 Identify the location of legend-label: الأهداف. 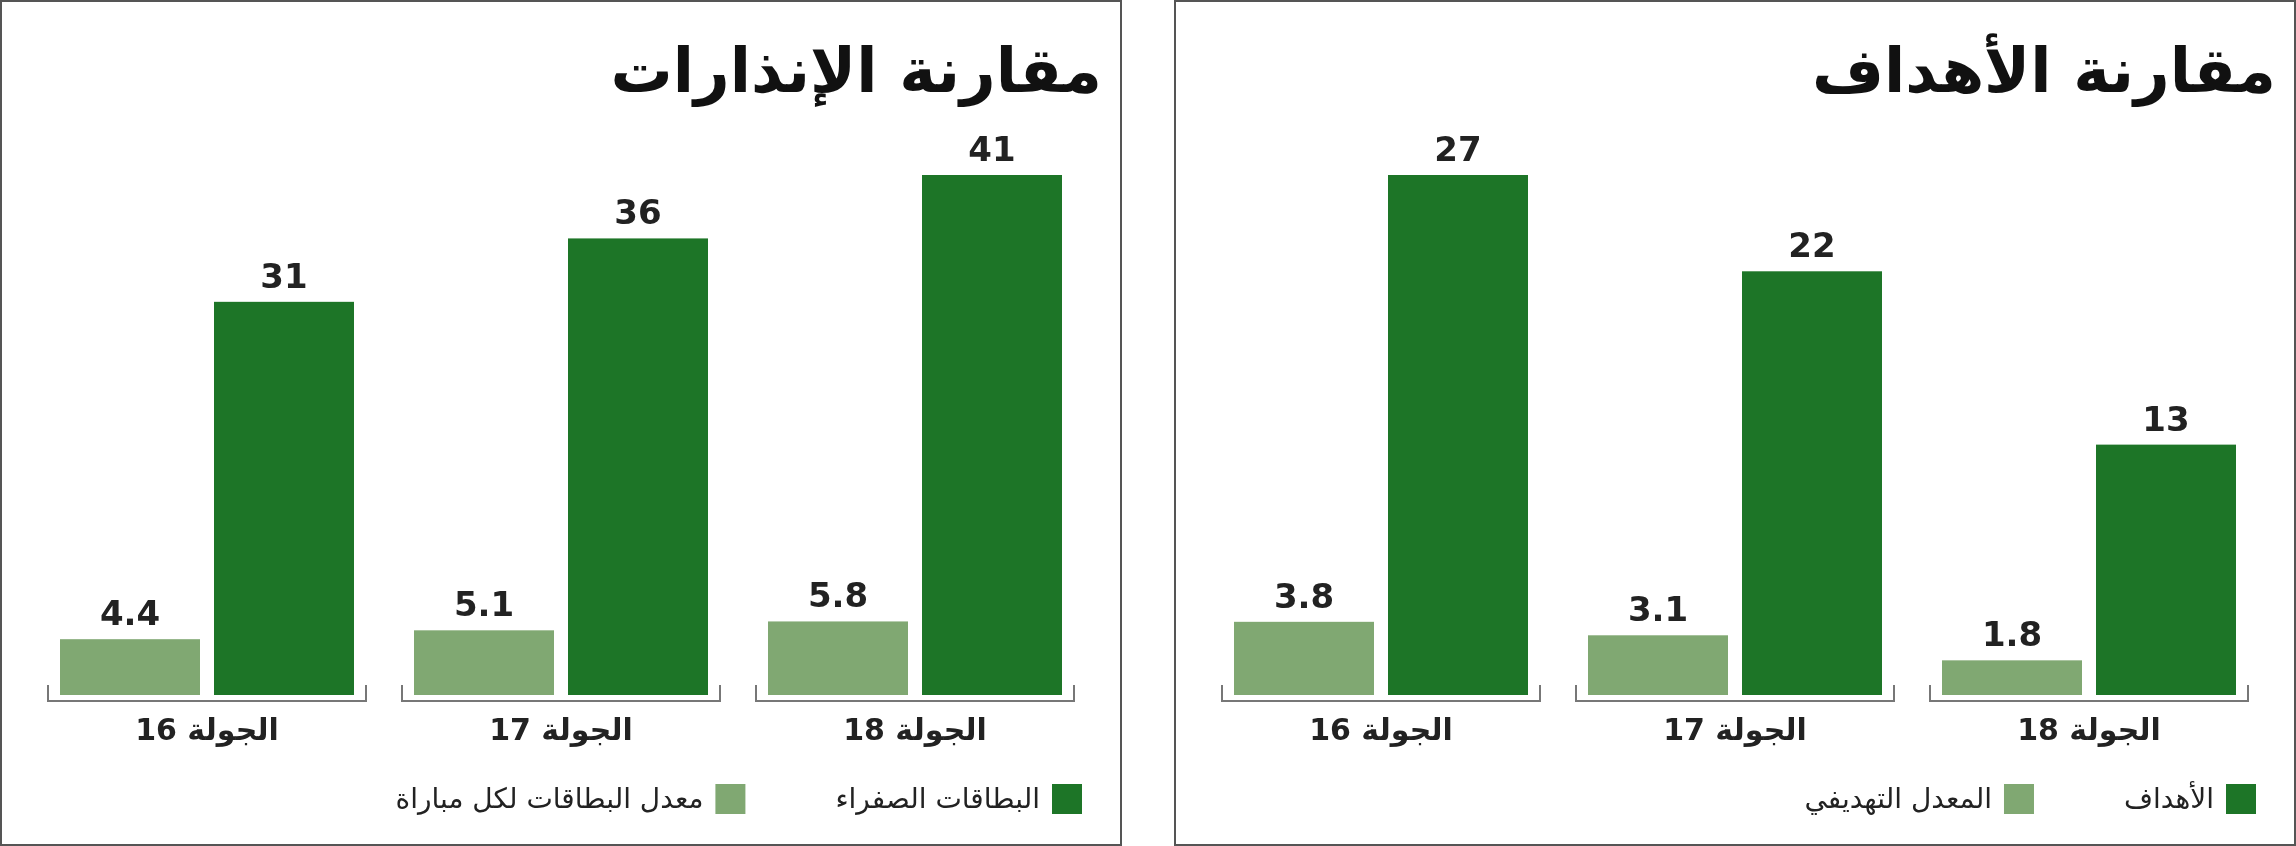
(2168, 797).